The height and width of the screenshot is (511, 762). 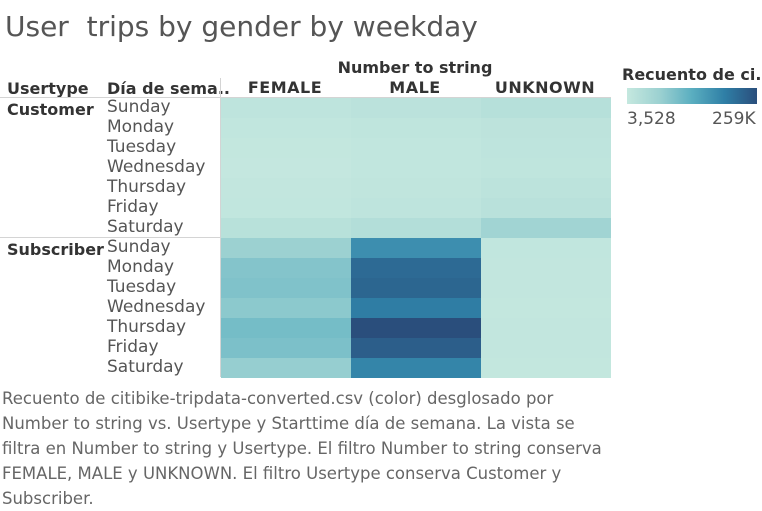 I want to click on legend-color-bar, so click(x=692, y=96).